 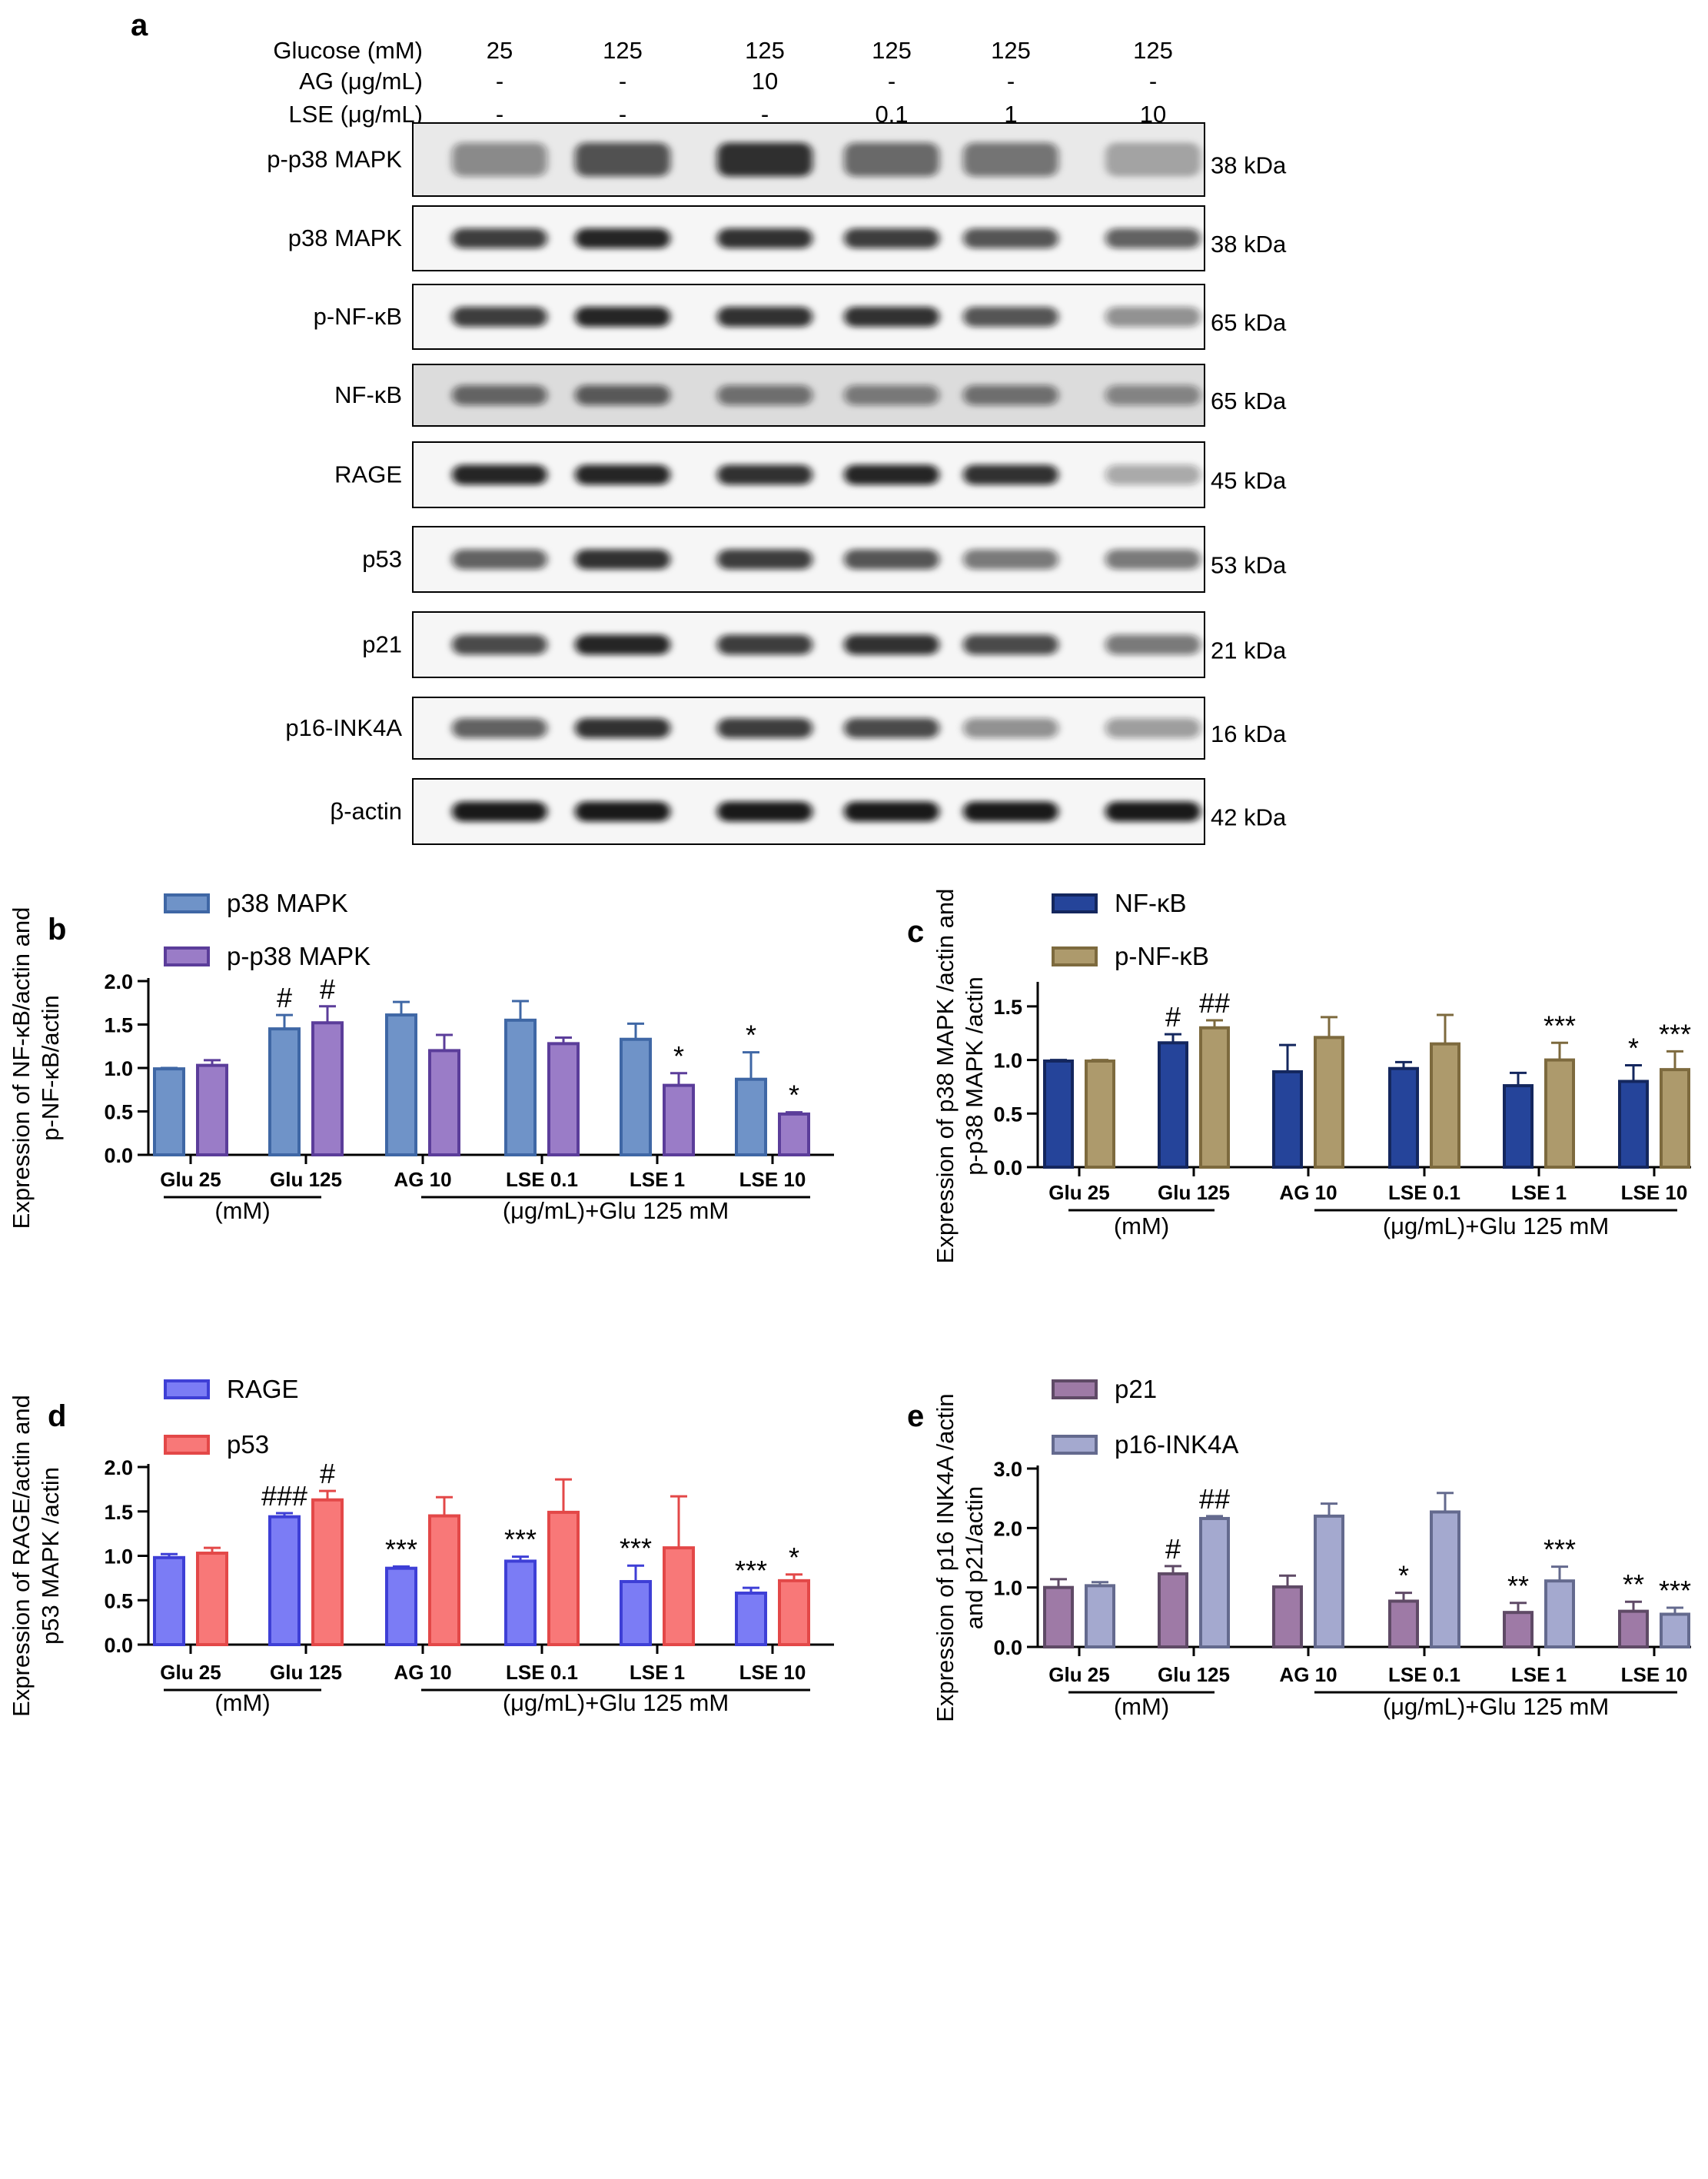 What do you see at coordinates (343, 727) in the screenshot?
I see `protein-label: p16-INK4A` at bounding box center [343, 727].